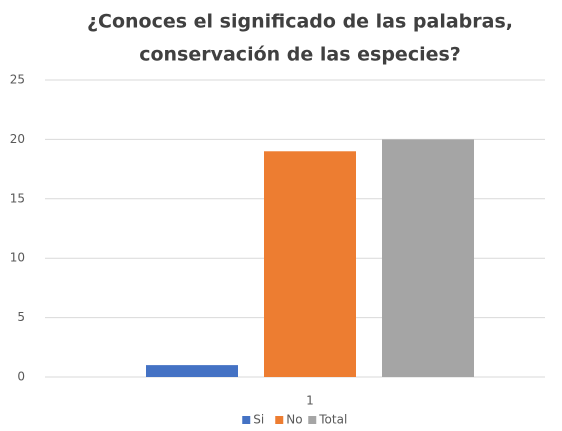  I want to click on y-tick-label: 25, so click(17, 80).